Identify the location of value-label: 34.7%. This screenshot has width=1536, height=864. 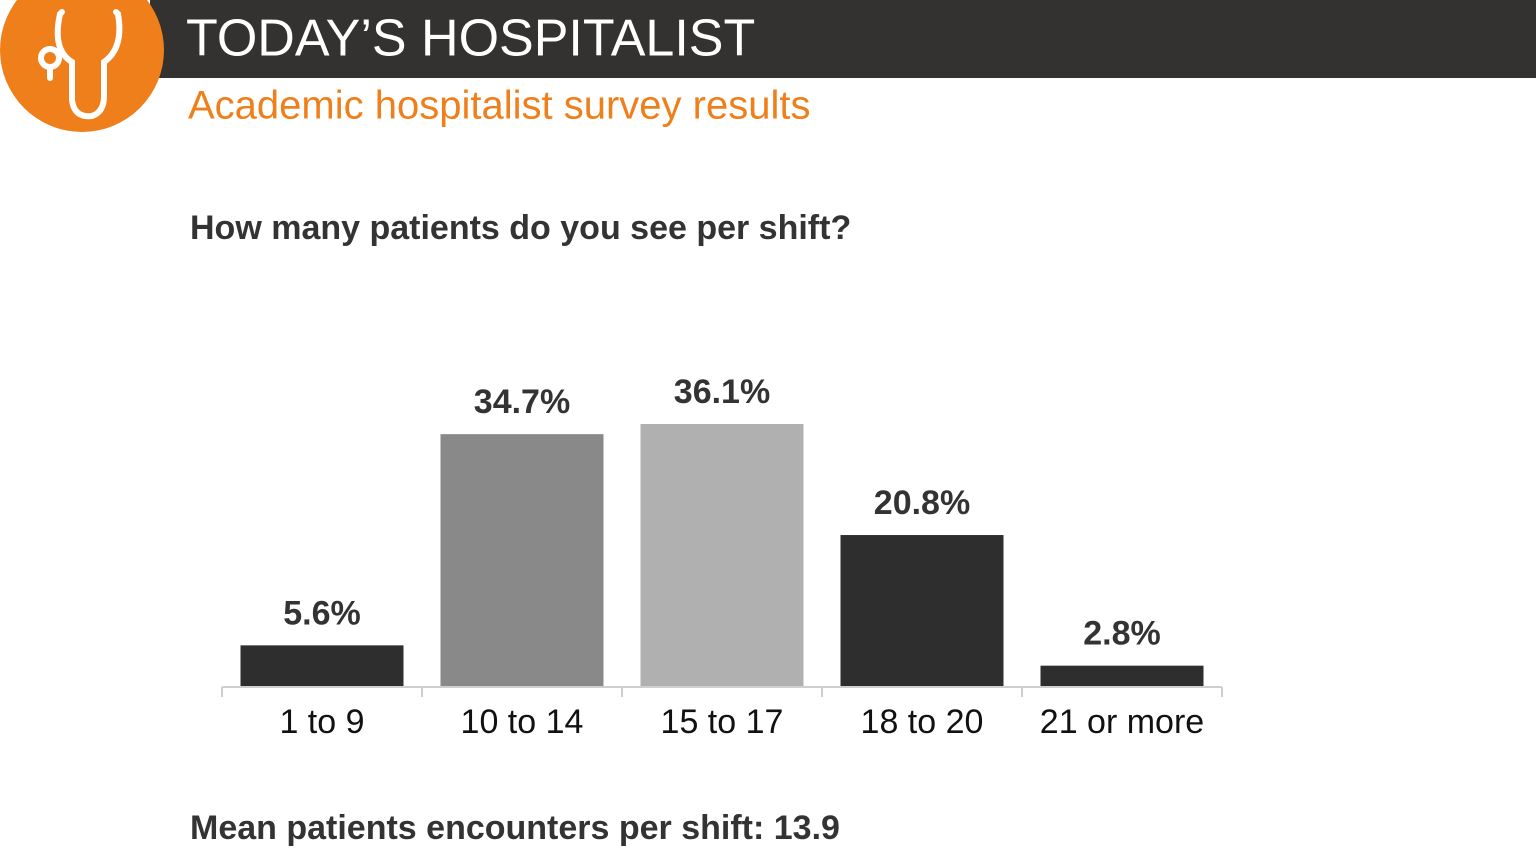
(522, 402).